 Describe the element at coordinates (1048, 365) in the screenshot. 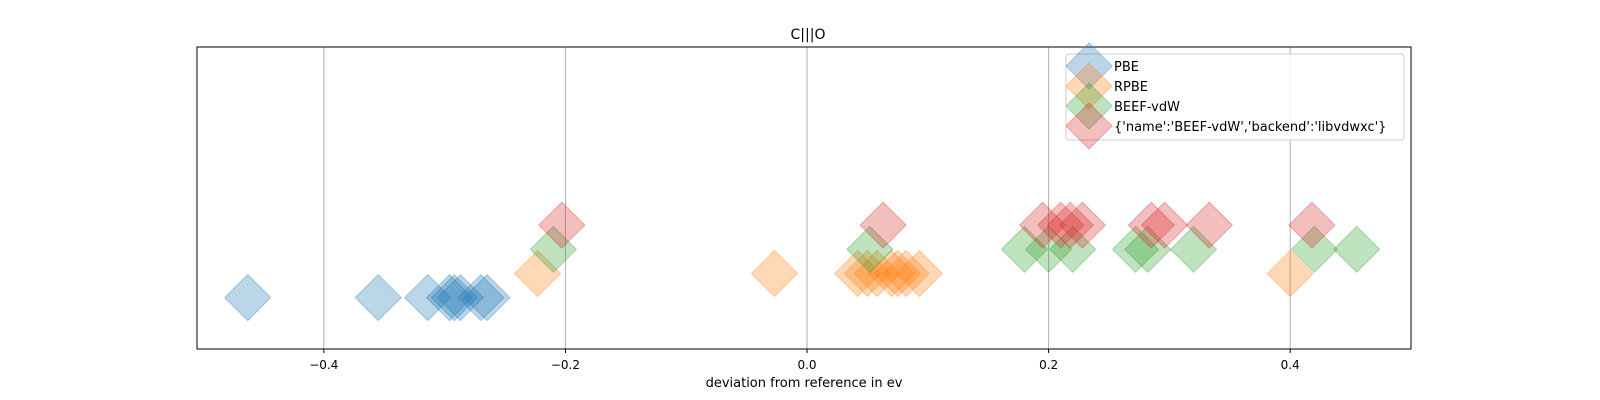

I see `x-tick-label: 0.2` at that location.